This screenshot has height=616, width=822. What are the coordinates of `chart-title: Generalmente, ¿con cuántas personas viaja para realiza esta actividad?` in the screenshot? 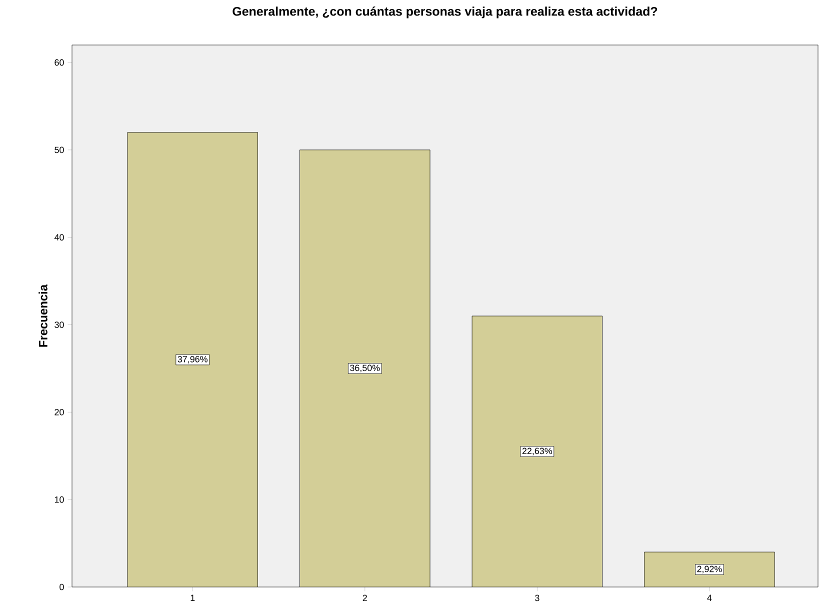 It's located at (445, 12).